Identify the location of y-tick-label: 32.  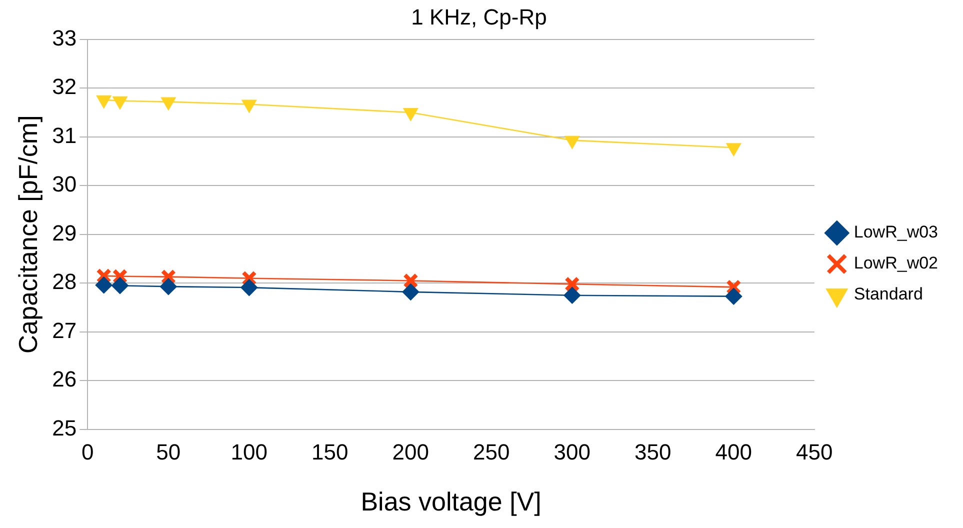
(64, 87).